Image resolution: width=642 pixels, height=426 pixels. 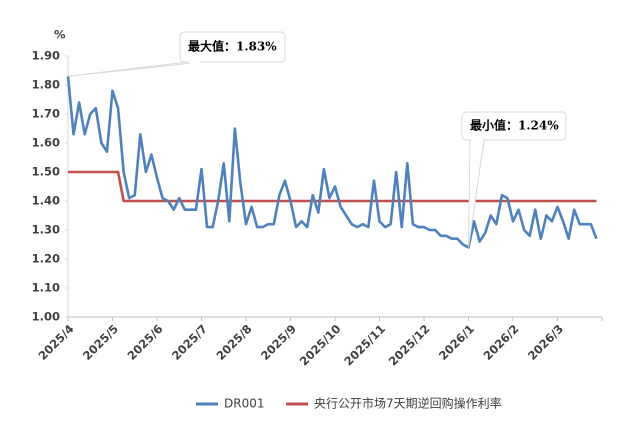 I want to click on y-tick-label: 1.00, so click(x=46, y=317).